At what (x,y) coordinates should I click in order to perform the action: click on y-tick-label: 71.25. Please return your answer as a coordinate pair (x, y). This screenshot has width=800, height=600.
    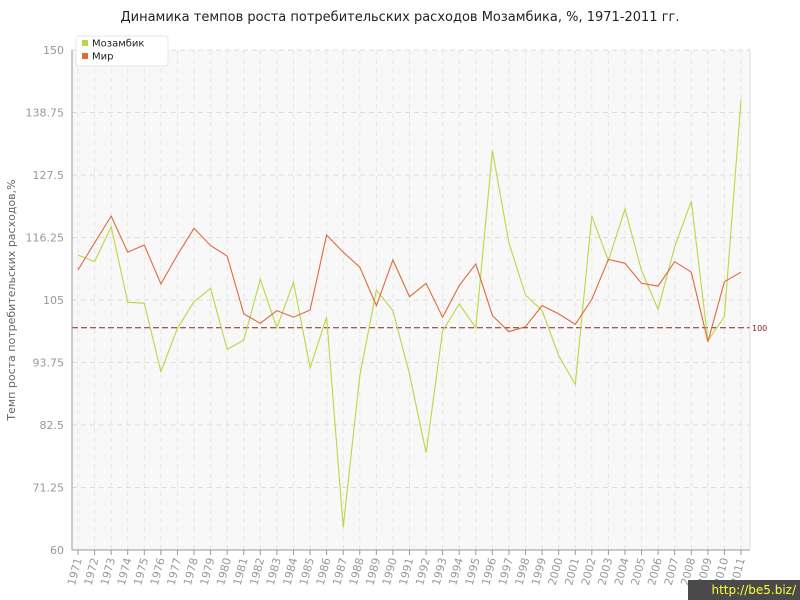
    Looking at the image, I should click on (49, 488).